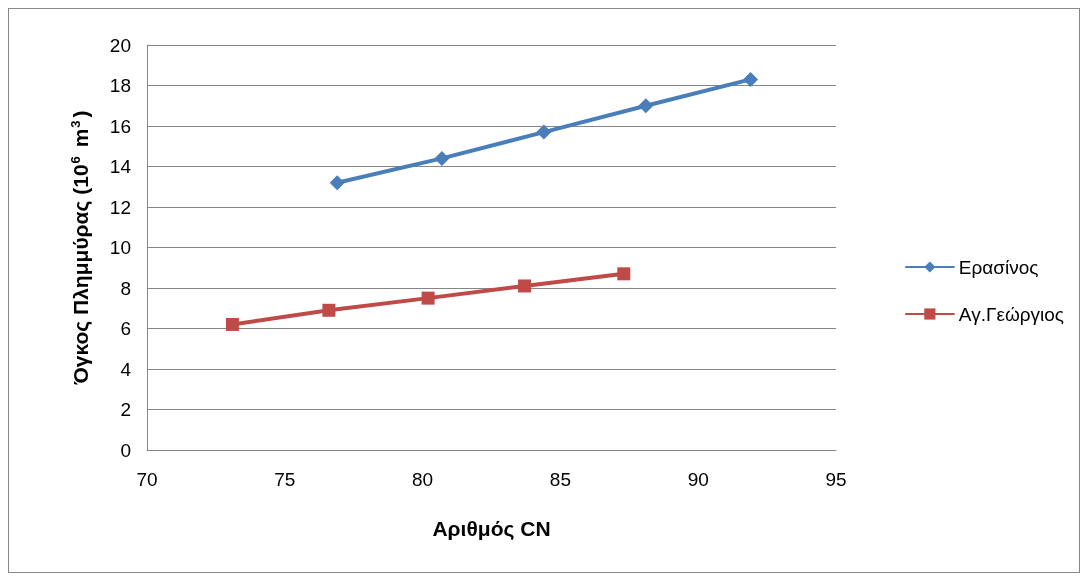 The width and height of the screenshot is (1090, 583). I want to click on y-tick-label: 8, so click(125, 288).